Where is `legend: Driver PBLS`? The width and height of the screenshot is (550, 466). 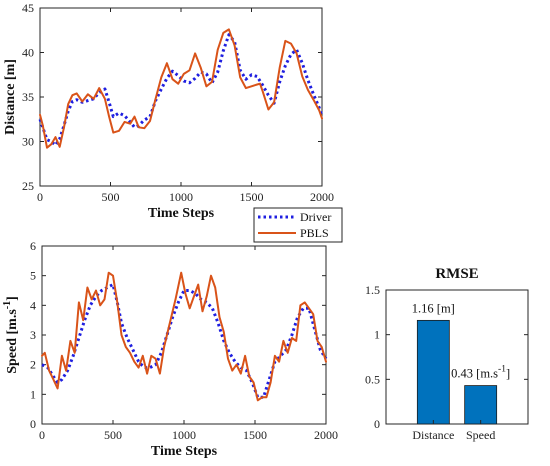 legend: Driver PBLS is located at coordinates (298, 225).